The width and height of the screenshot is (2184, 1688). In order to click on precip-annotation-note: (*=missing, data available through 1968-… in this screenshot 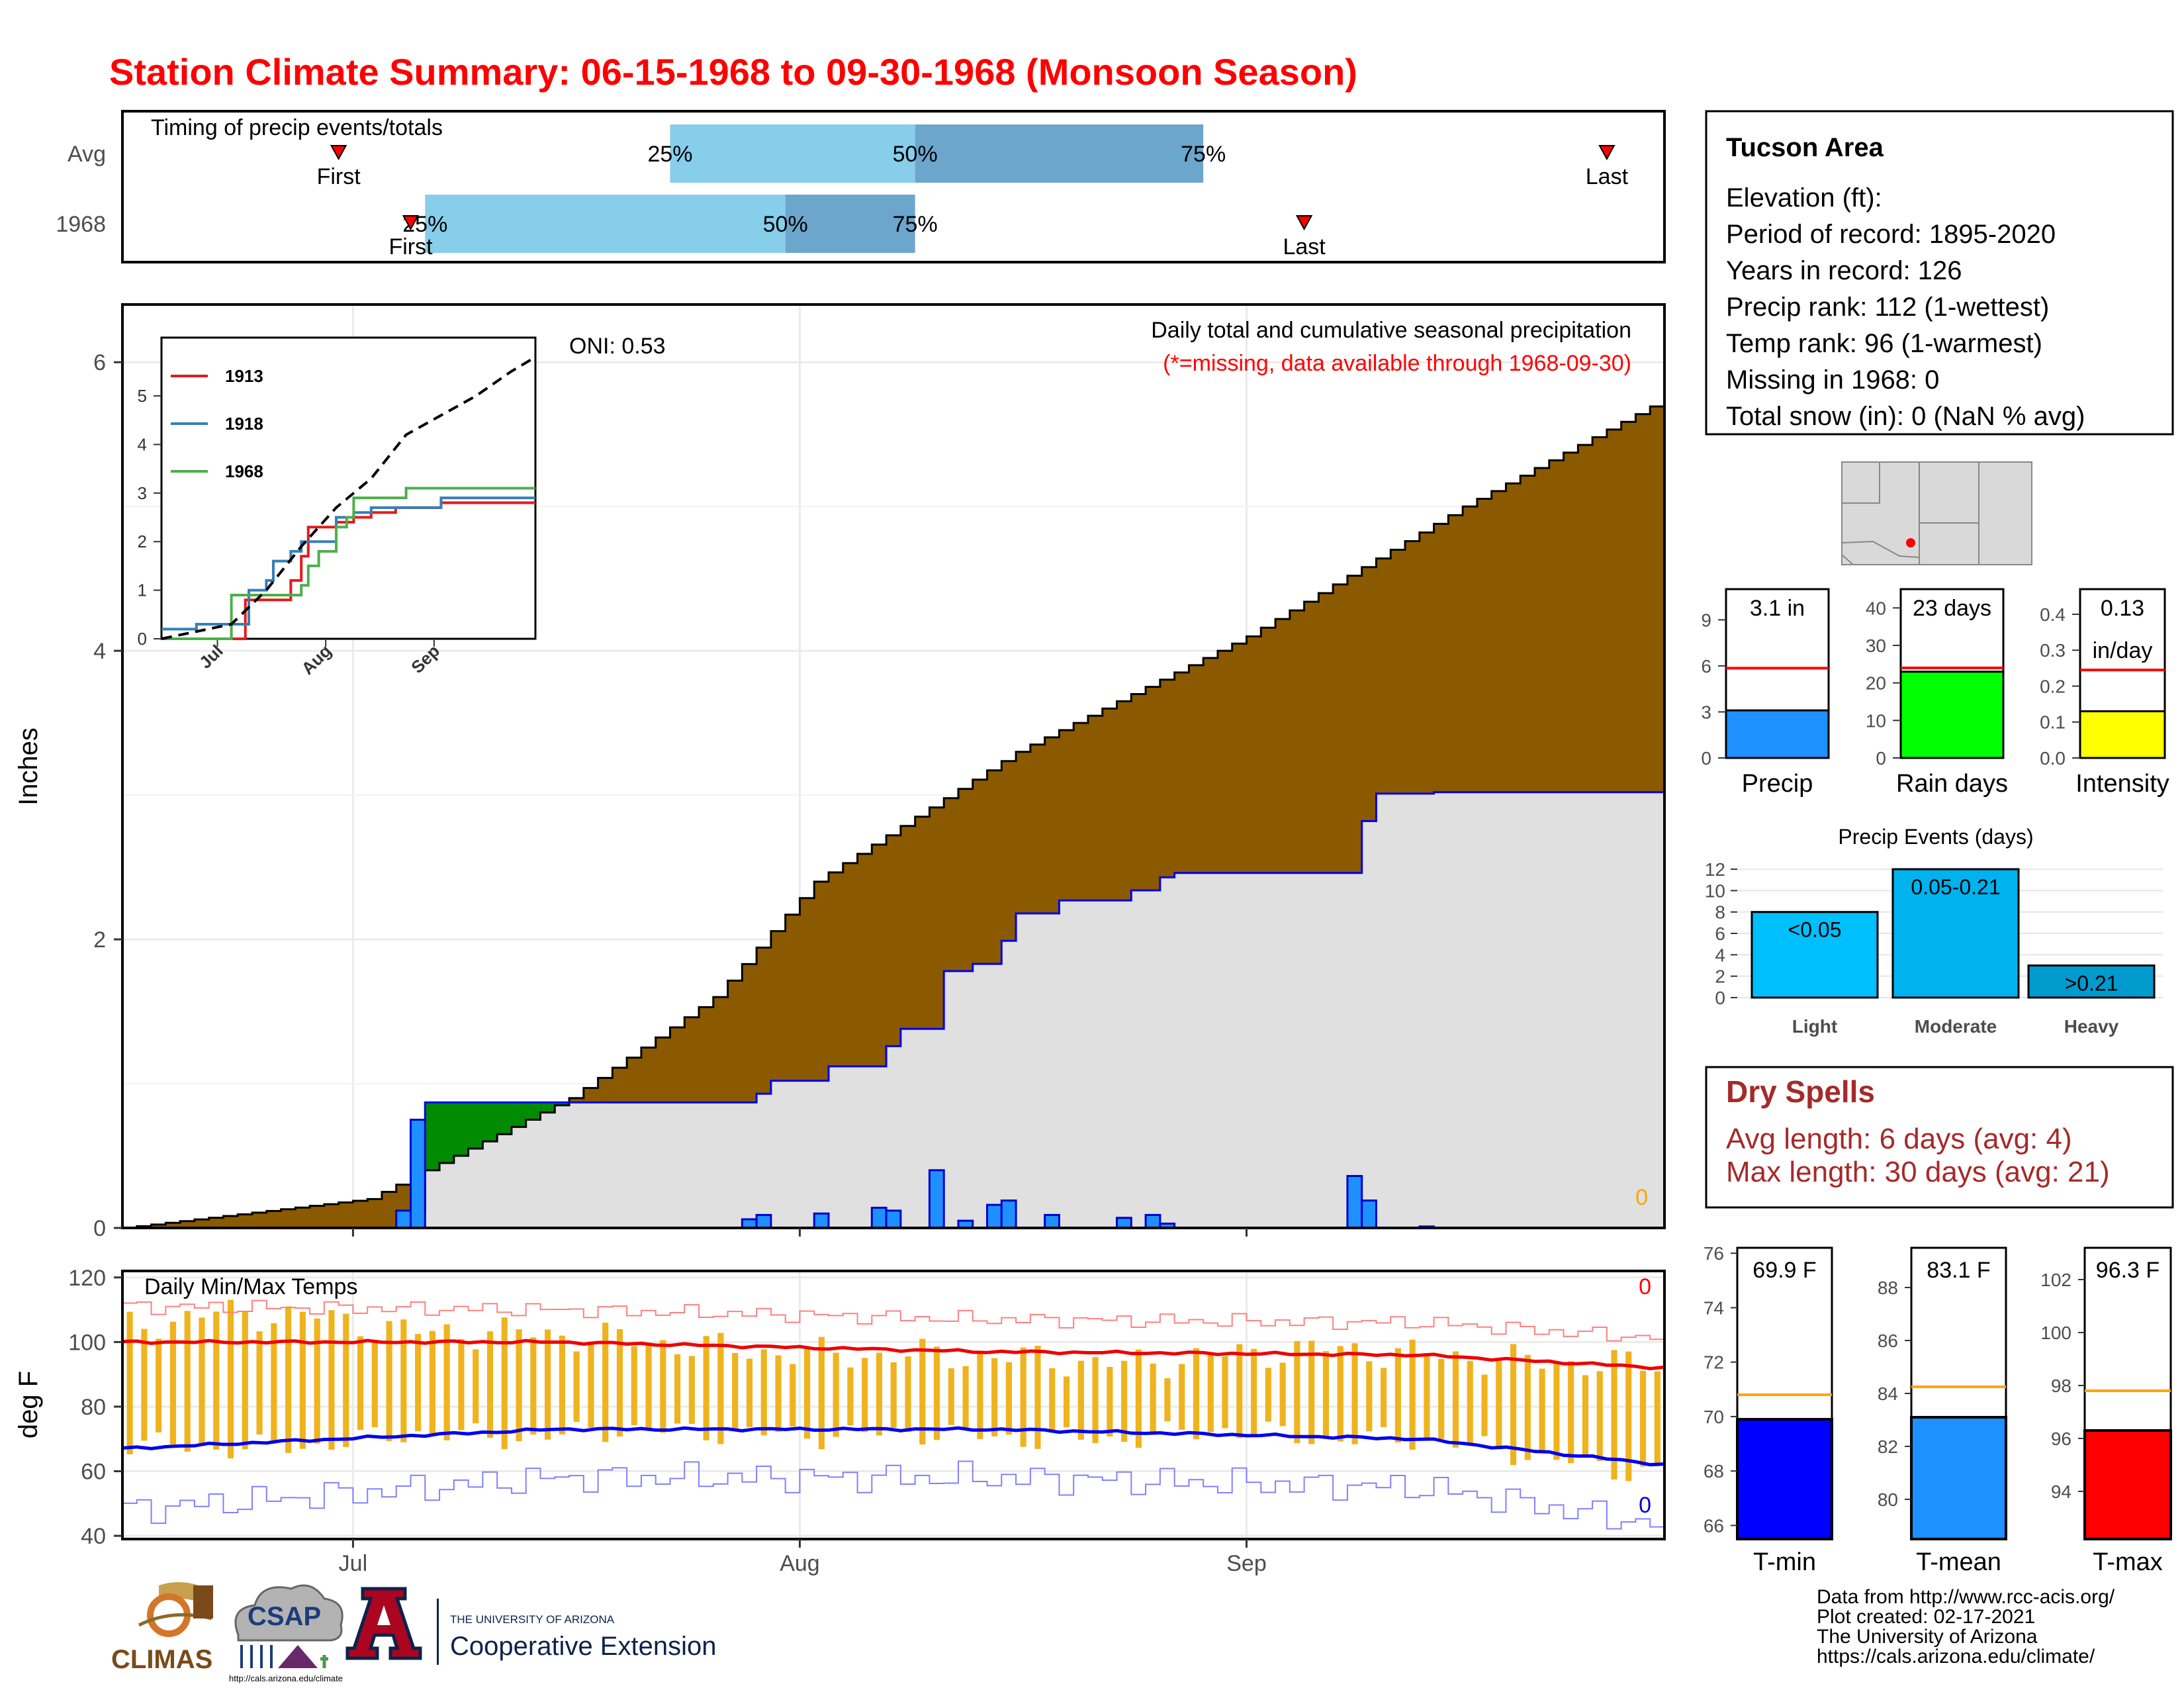, I will do `click(1397, 363)`.